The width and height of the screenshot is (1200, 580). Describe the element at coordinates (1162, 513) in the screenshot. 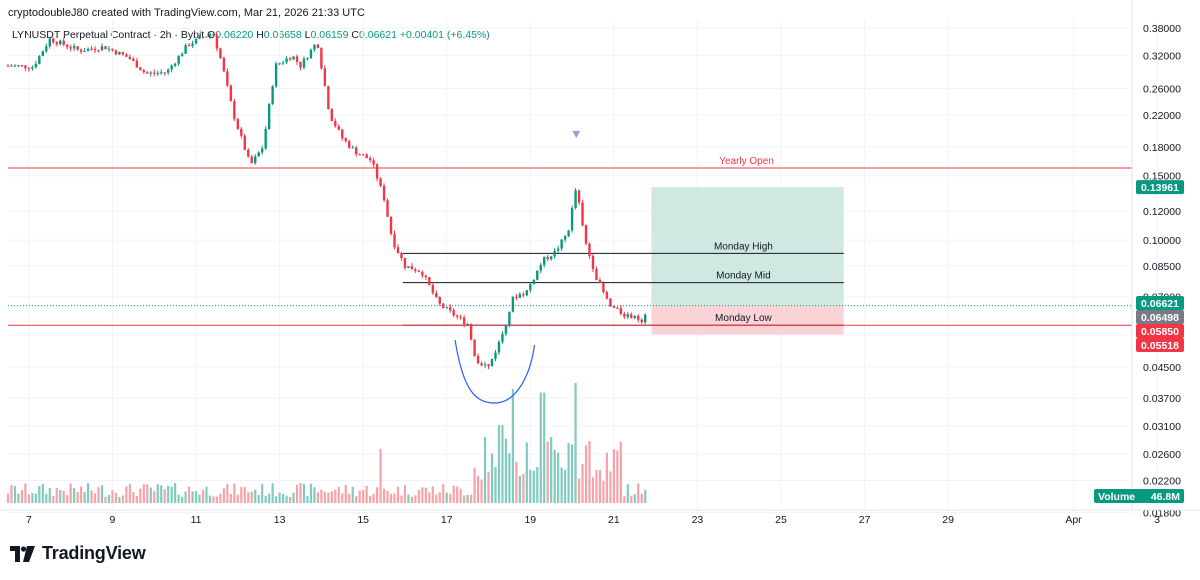

I see `price-tick-label: 0.01800` at that location.